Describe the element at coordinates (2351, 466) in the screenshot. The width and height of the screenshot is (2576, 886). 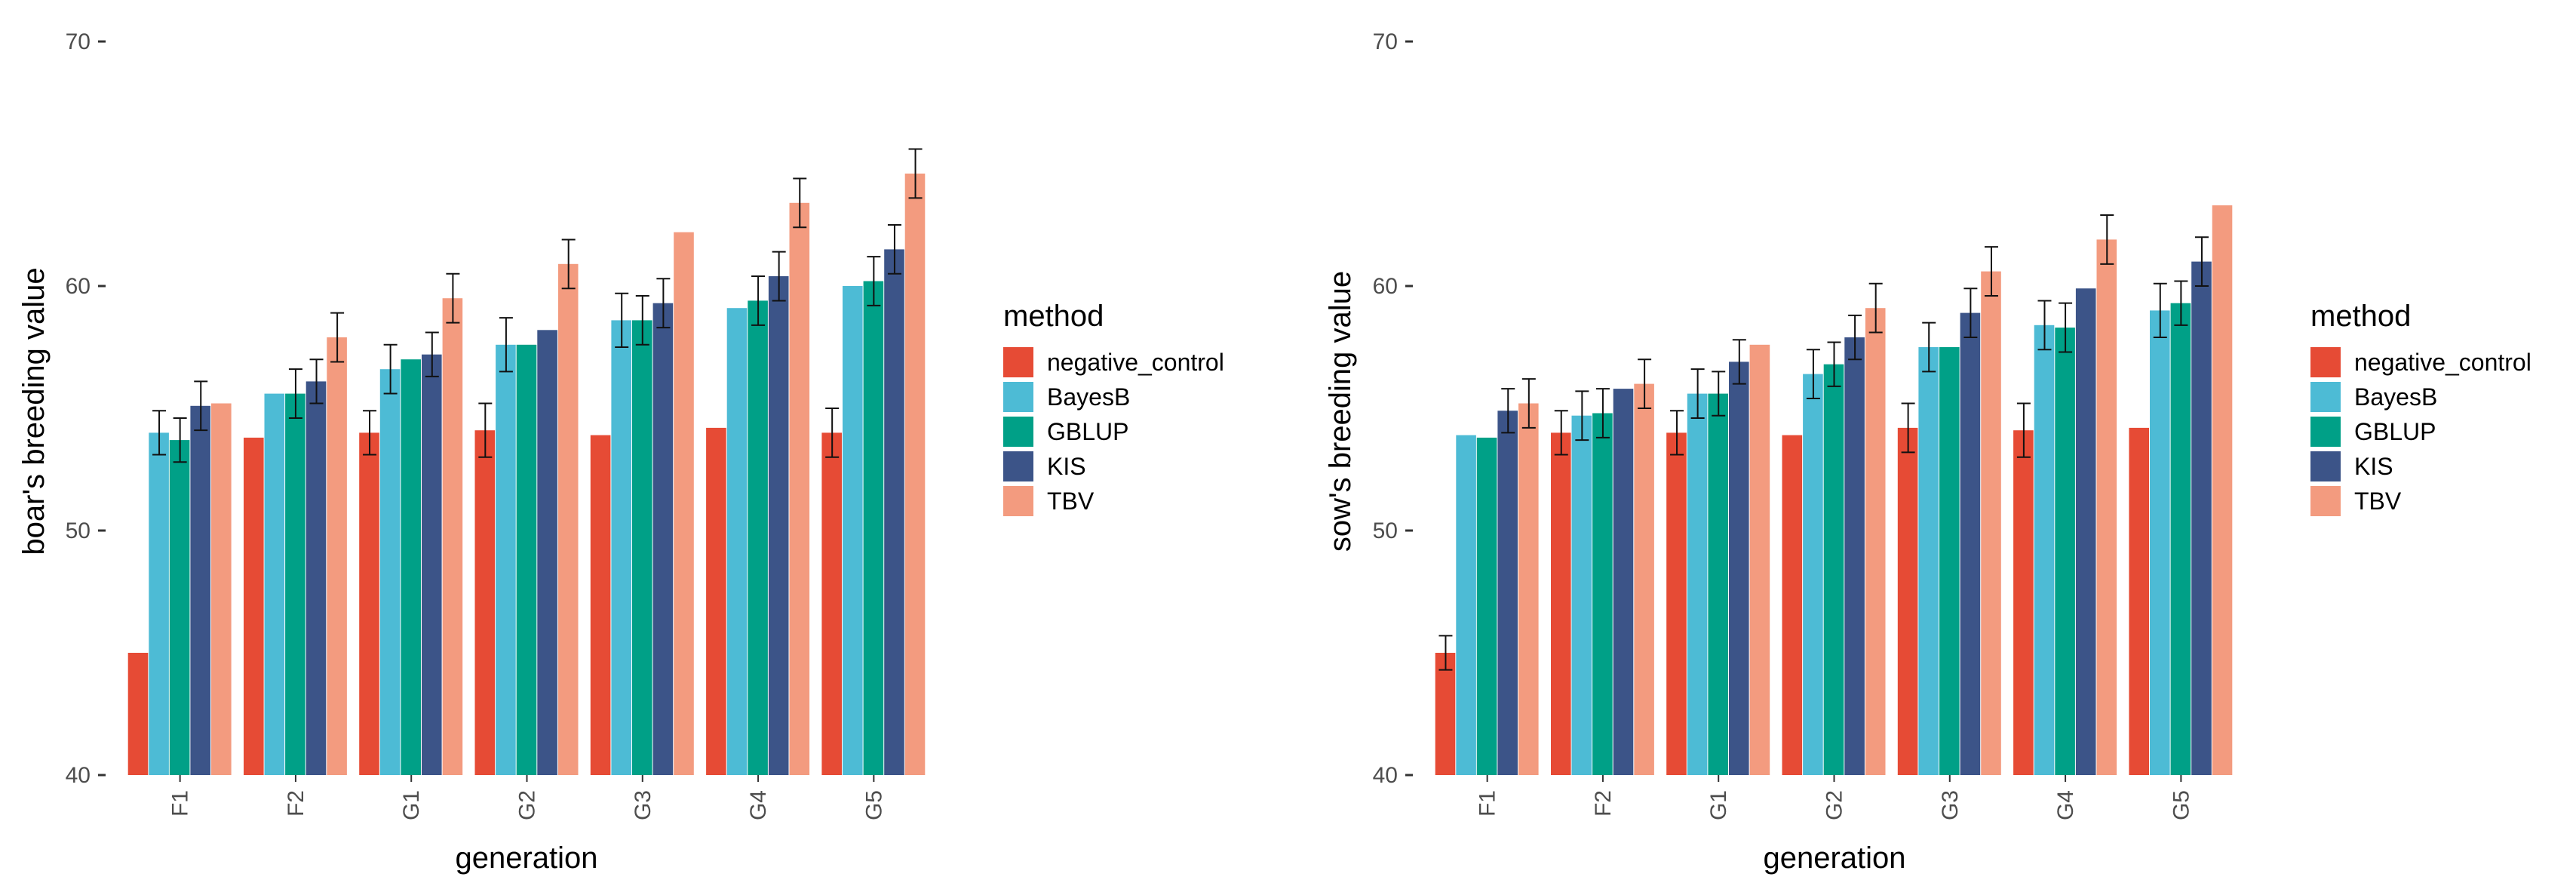
I see `sow-legend-item-KIS: KIS` at that location.